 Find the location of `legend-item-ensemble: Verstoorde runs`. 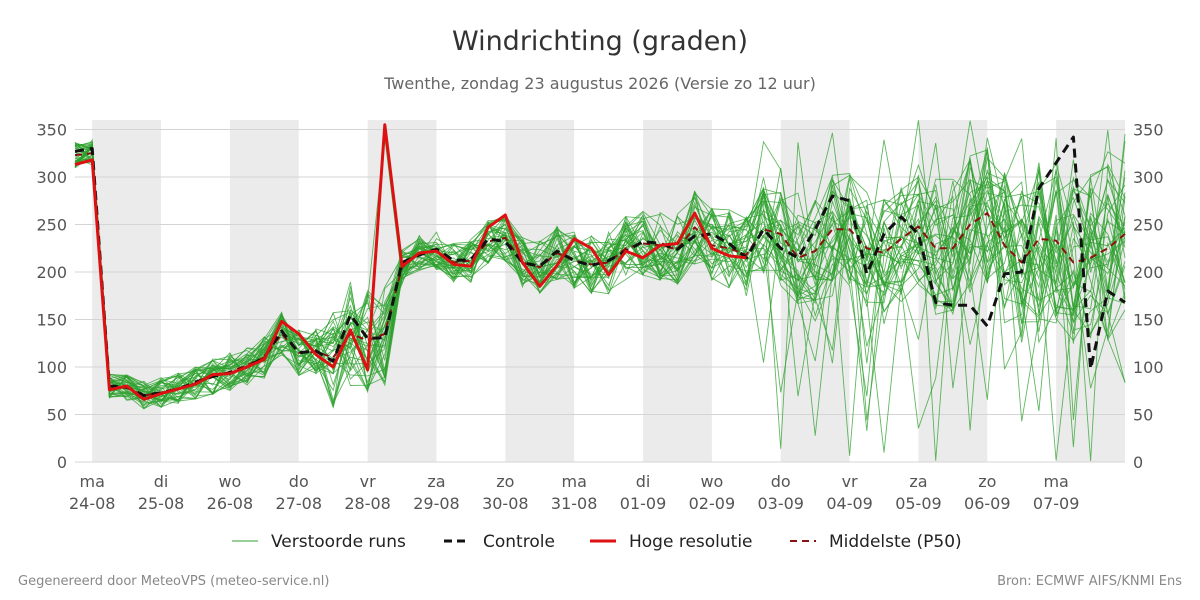

legend-item-ensemble: Verstoorde runs is located at coordinates (319, 542).